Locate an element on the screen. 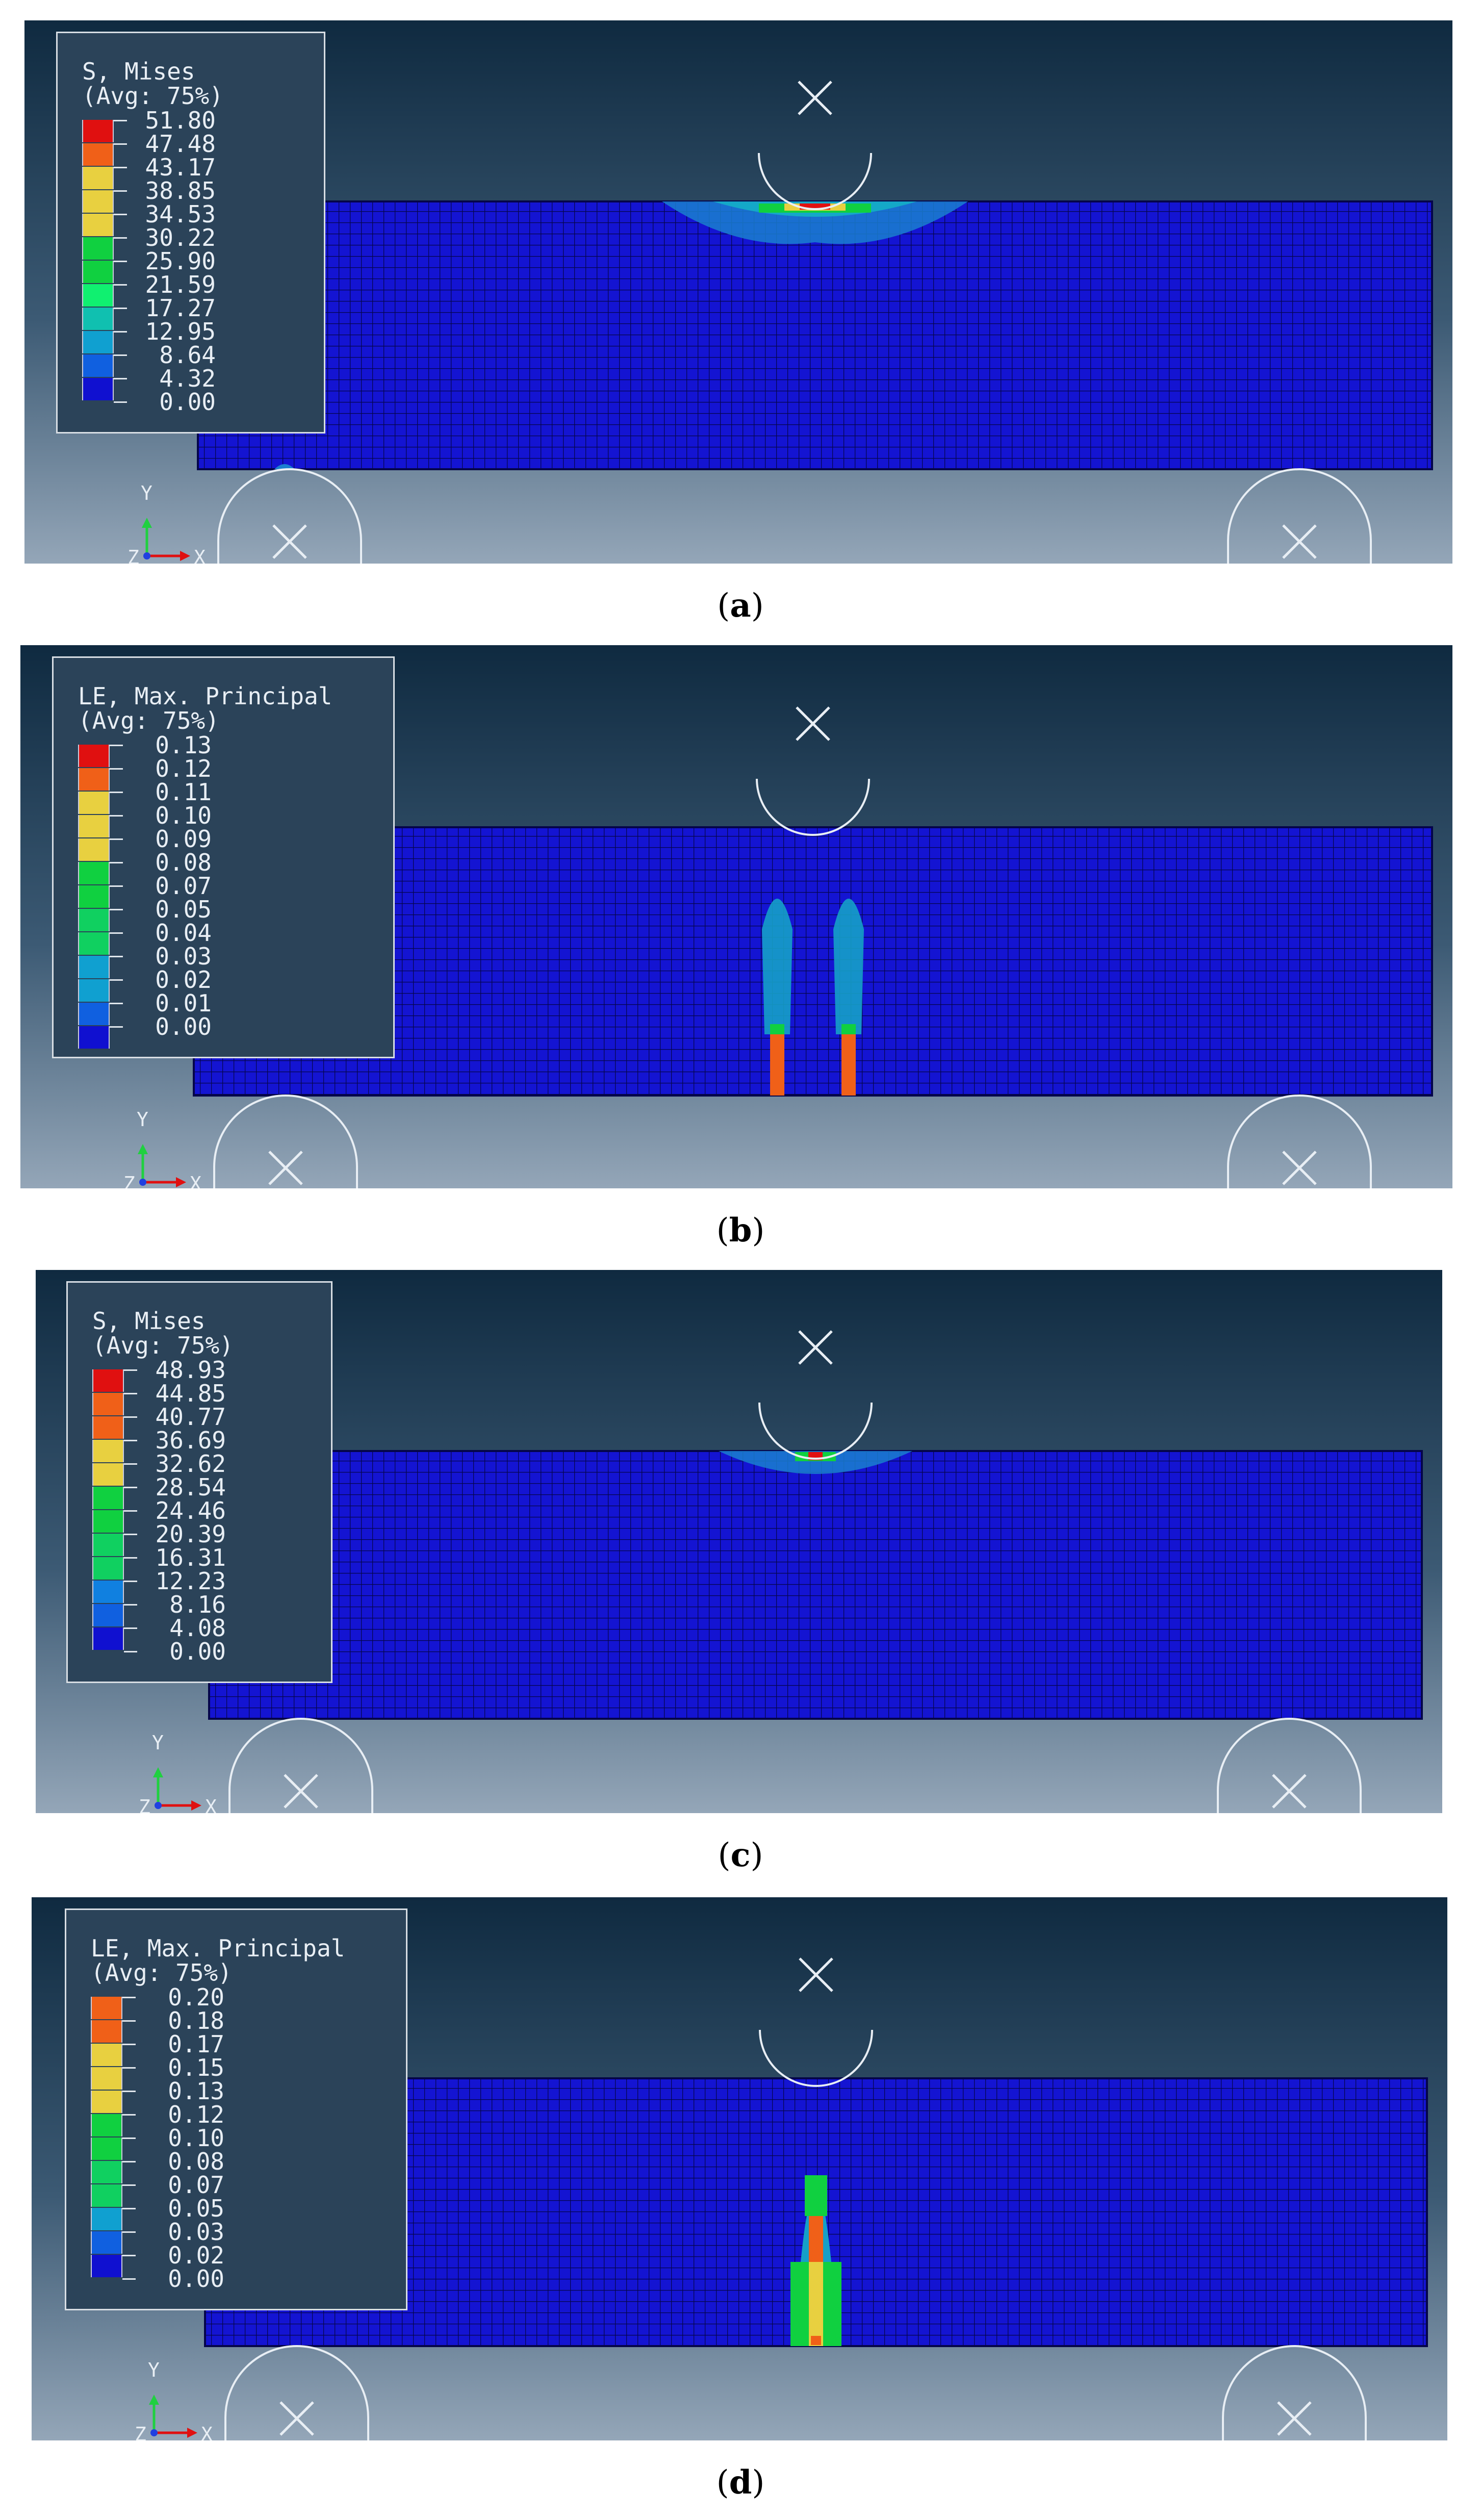  legend-value: 30.22 is located at coordinates (180, 237).